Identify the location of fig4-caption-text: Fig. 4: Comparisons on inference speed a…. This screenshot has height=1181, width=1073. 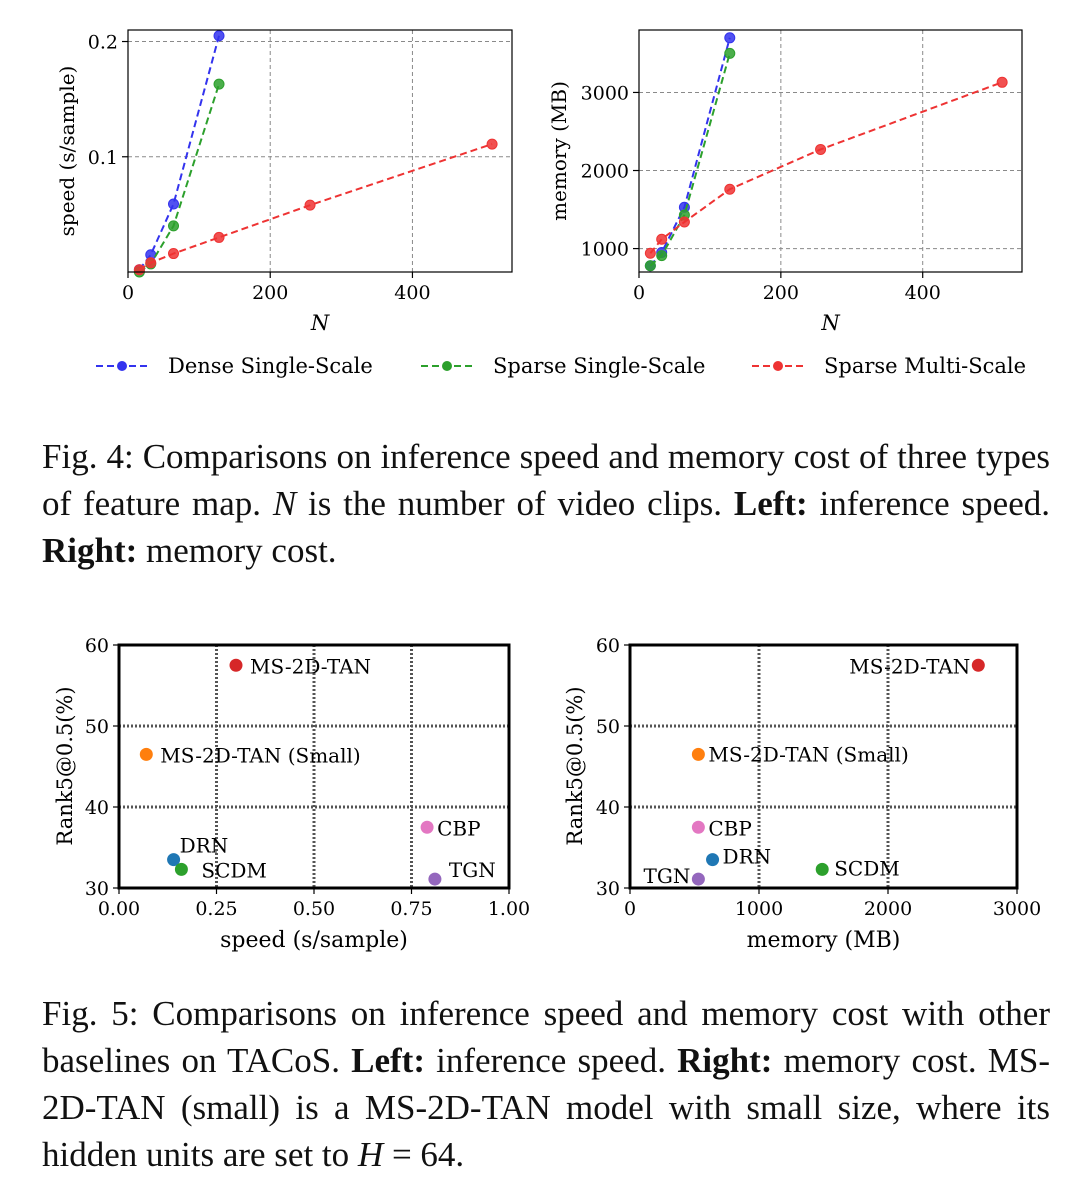
(546, 480).